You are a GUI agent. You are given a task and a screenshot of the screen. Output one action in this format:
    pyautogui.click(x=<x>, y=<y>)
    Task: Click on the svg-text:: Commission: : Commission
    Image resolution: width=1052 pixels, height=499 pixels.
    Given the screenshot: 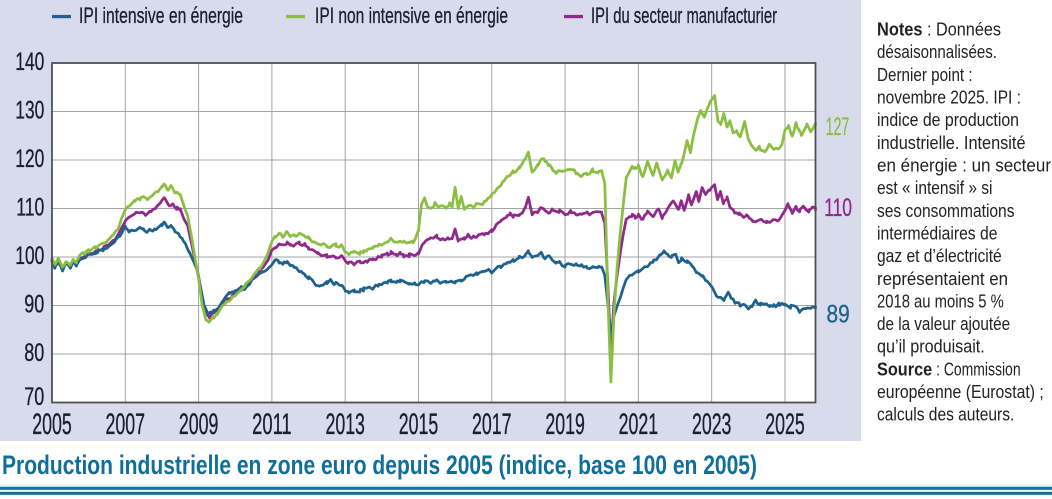 What is the action you would take?
    pyautogui.click(x=976, y=369)
    